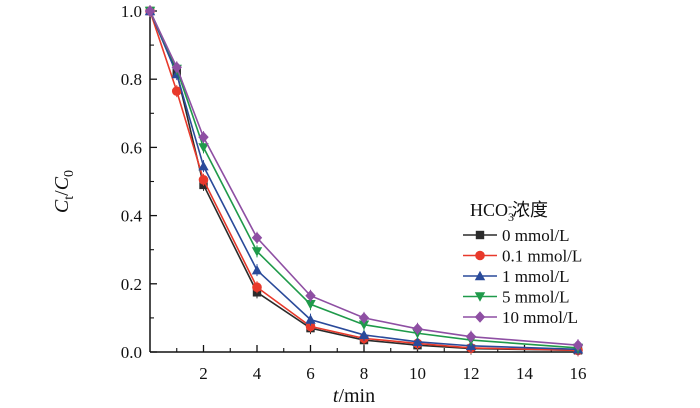  I want to click on legend-item: 0 mmol/L, so click(516, 235).